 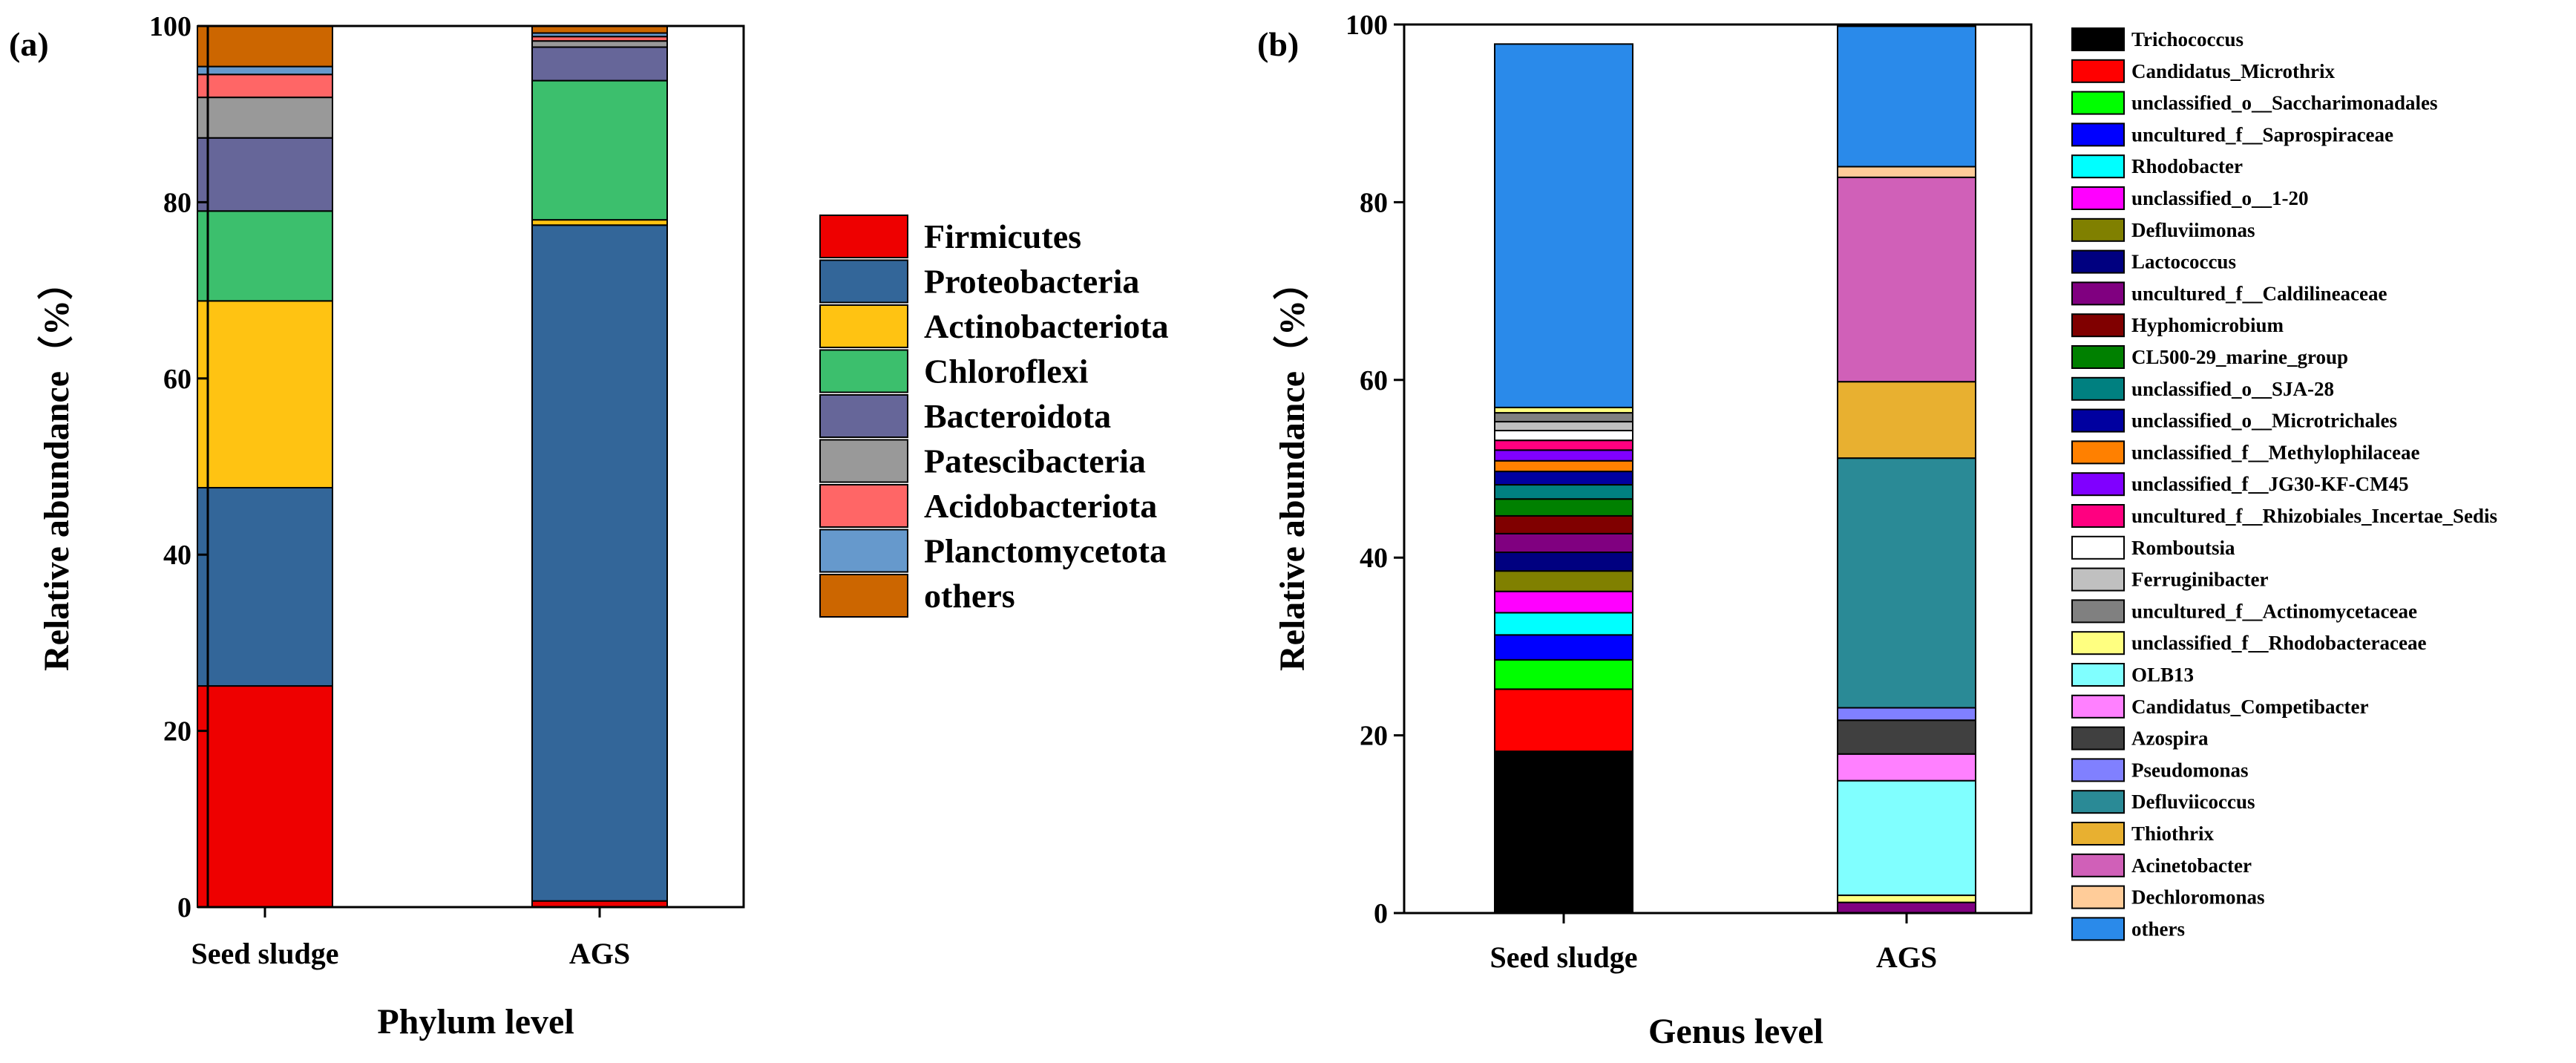 I want to click on legend-item-bacteroidota: Bacteroidota, so click(x=965, y=416).